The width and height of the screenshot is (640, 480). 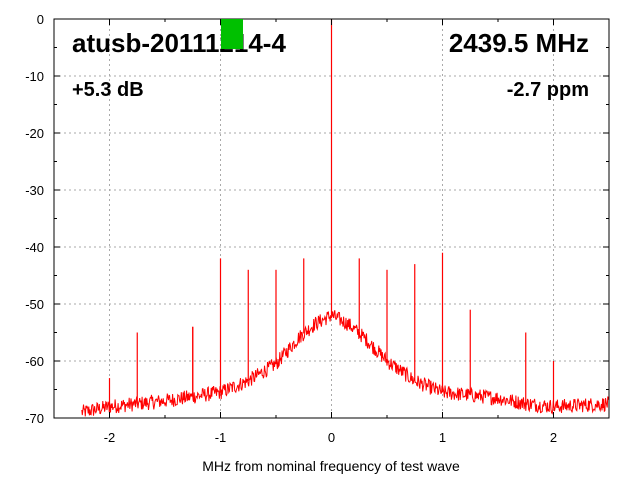 I want to click on x-tick-label: -2, so click(x=110, y=437).